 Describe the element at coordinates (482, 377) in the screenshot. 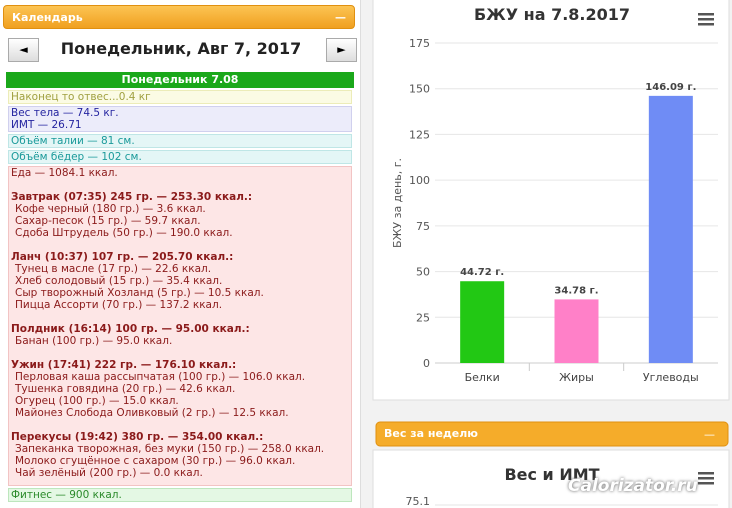

I see `x-tick-label: Белки` at that location.